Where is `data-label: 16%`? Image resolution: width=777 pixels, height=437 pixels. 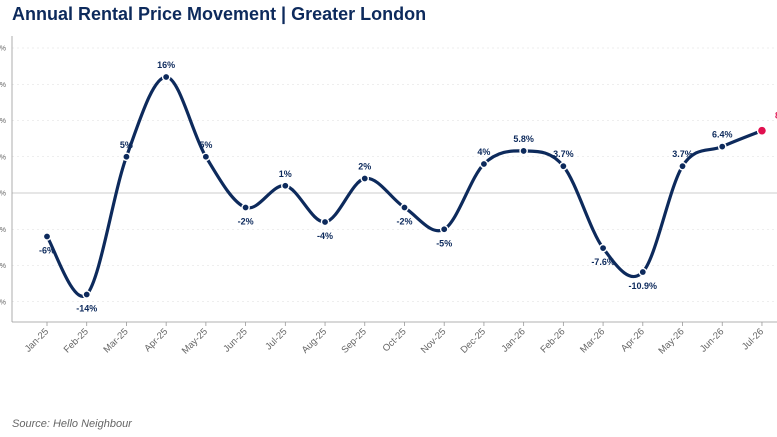 data-label: 16% is located at coordinates (166, 65).